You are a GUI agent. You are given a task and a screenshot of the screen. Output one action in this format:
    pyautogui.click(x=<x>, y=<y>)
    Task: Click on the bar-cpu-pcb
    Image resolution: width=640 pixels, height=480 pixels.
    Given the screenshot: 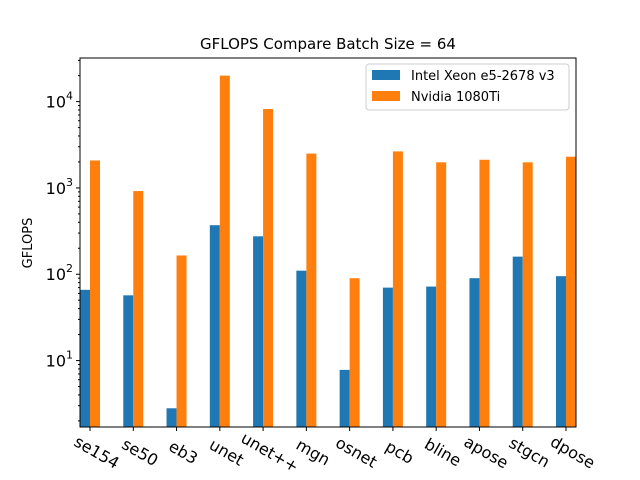 What is the action you would take?
    pyautogui.click(x=387, y=357)
    